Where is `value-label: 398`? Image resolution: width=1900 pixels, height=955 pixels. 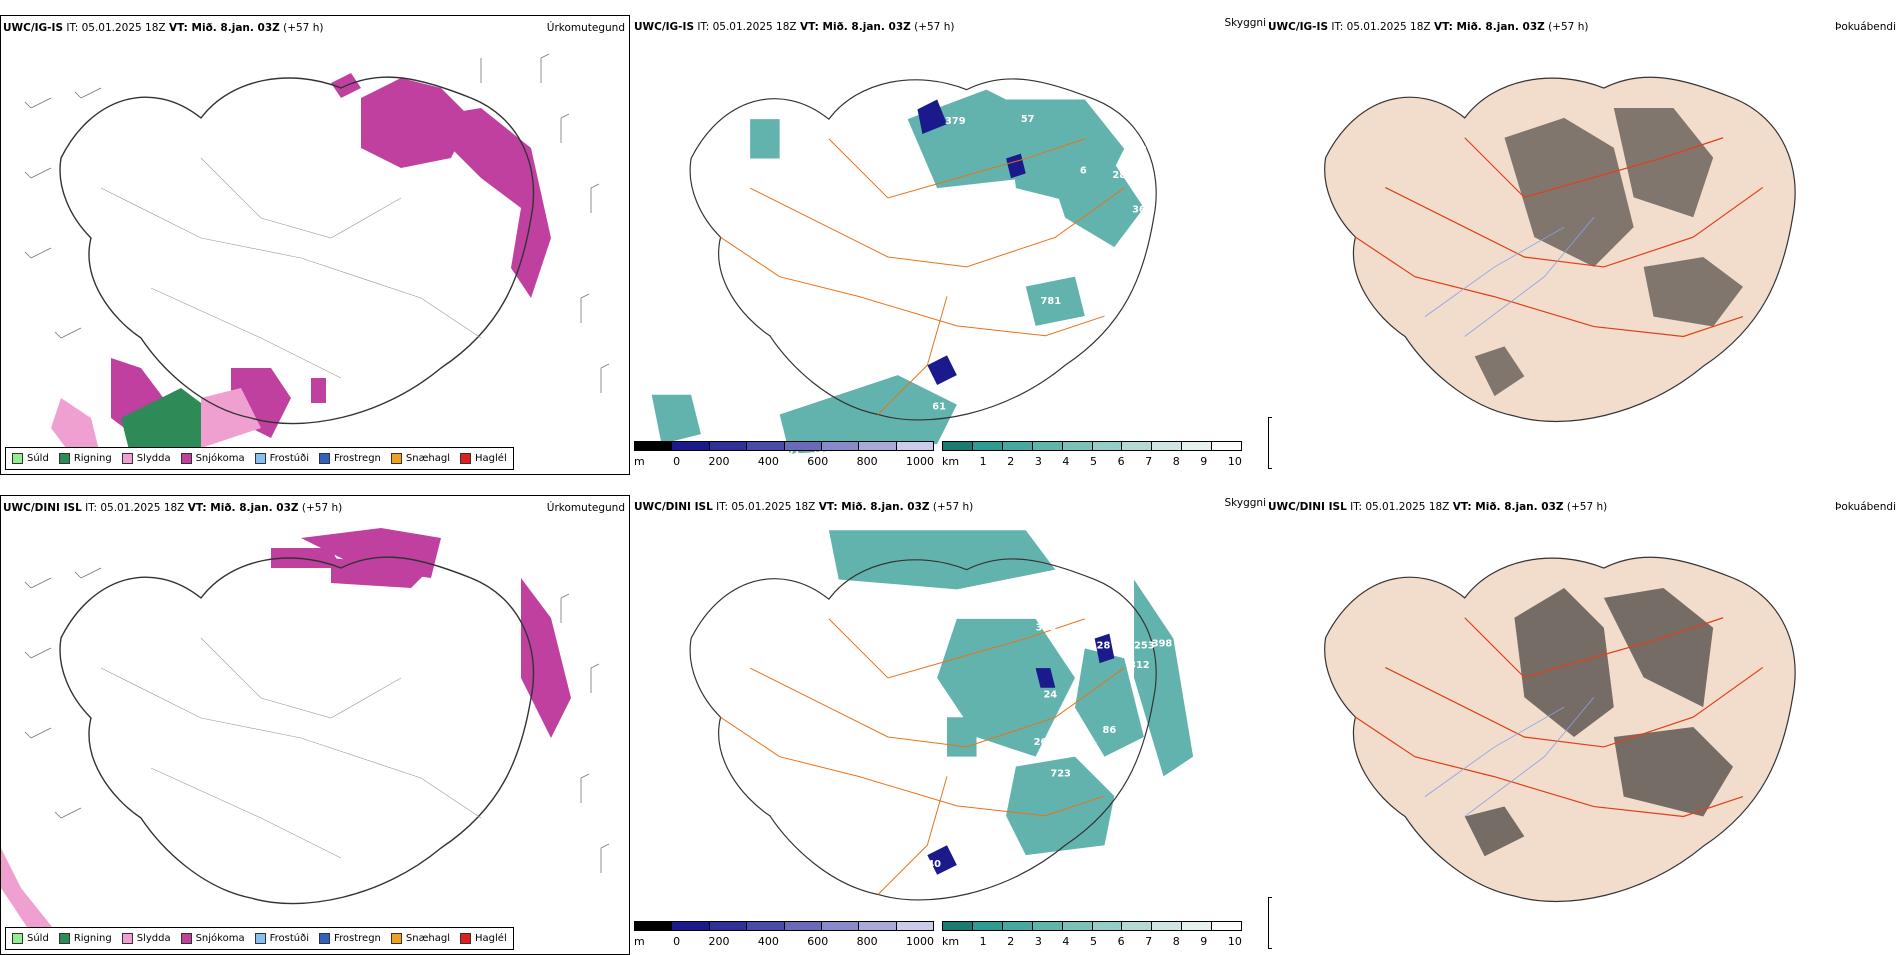
value-label: 398 is located at coordinates (1162, 643).